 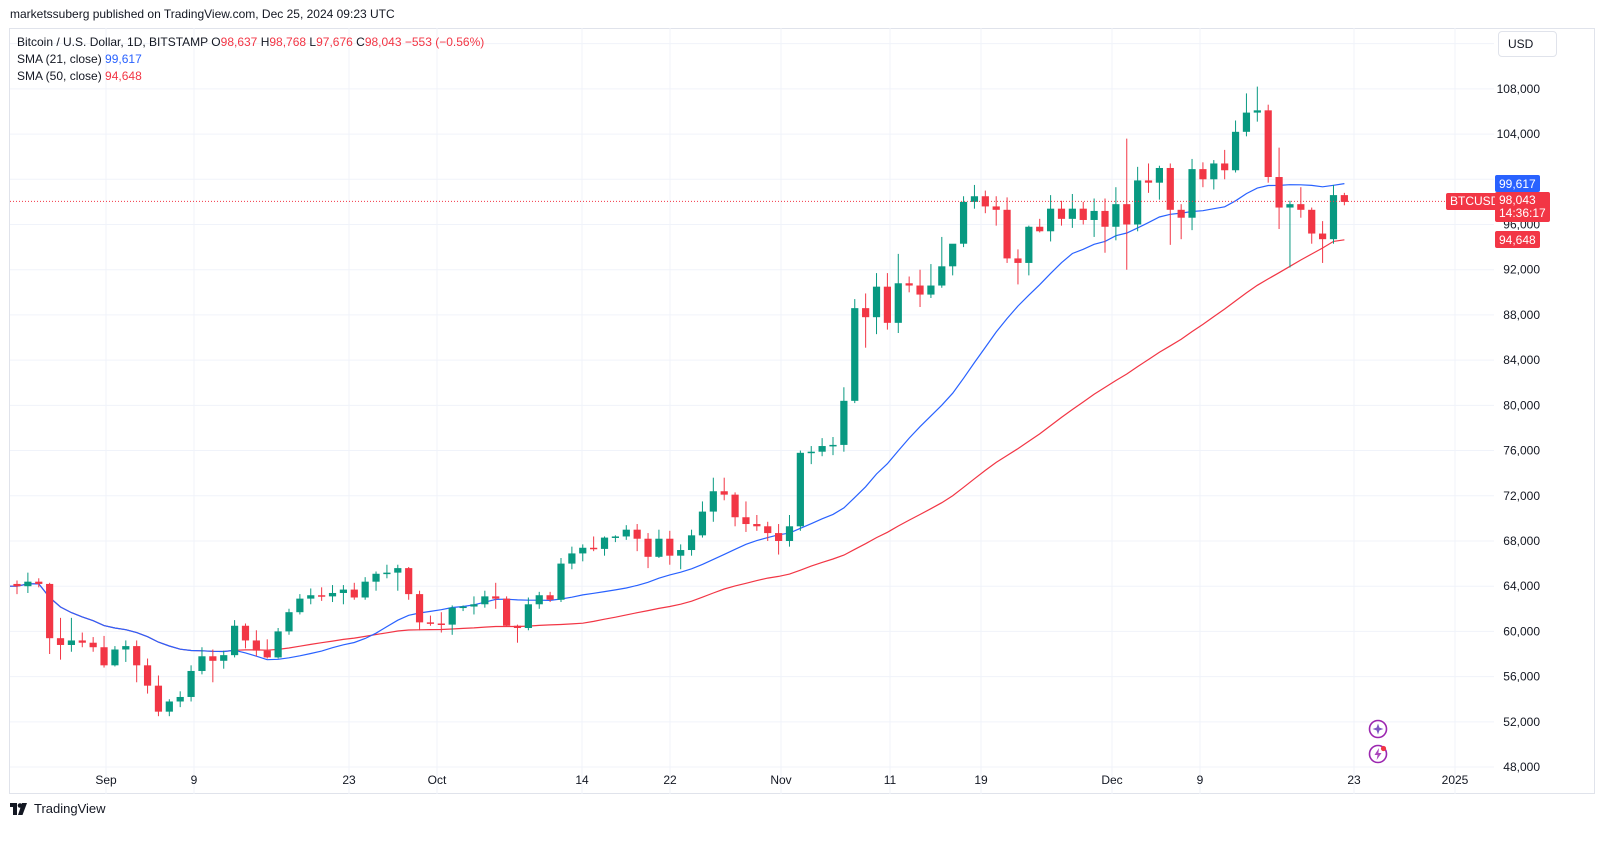 What do you see at coordinates (437, 780) in the screenshot?
I see `x-tick-label: Oct` at bounding box center [437, 780].